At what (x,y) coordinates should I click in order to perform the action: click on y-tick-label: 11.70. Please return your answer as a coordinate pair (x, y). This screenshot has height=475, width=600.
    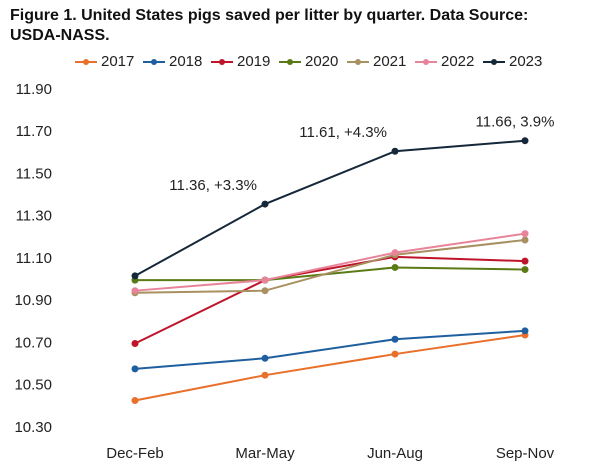
    Looking at the image, I should click on (34, 131).